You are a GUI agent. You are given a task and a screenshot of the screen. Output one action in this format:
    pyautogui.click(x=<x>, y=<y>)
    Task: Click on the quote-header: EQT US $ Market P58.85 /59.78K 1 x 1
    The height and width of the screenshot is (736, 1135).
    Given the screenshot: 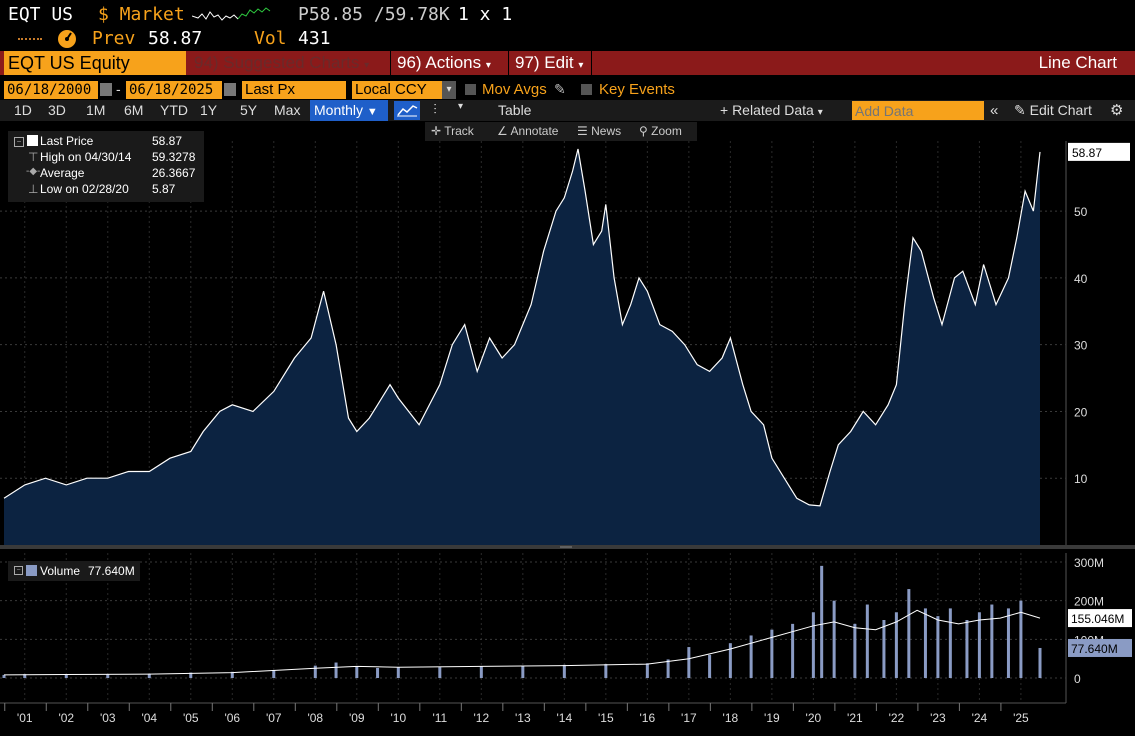 What is the action you would take?
    pyautogui.click(x=567, y=14)
    